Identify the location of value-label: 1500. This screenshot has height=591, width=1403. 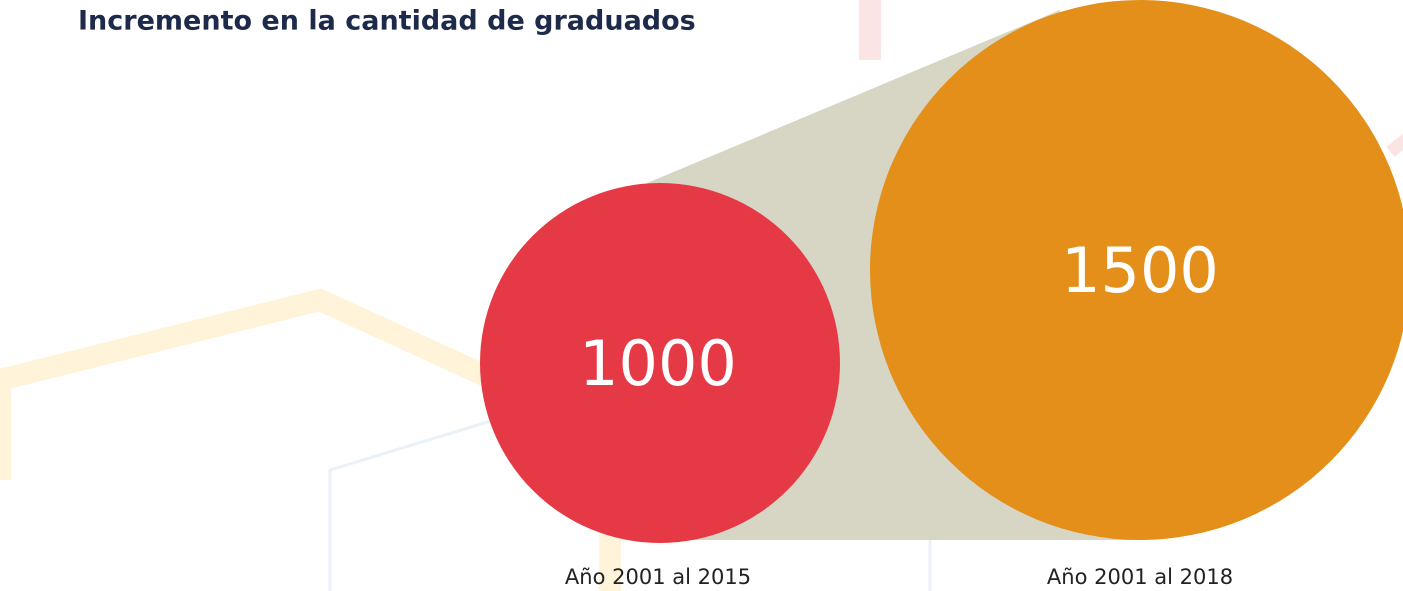
(1140, 270).